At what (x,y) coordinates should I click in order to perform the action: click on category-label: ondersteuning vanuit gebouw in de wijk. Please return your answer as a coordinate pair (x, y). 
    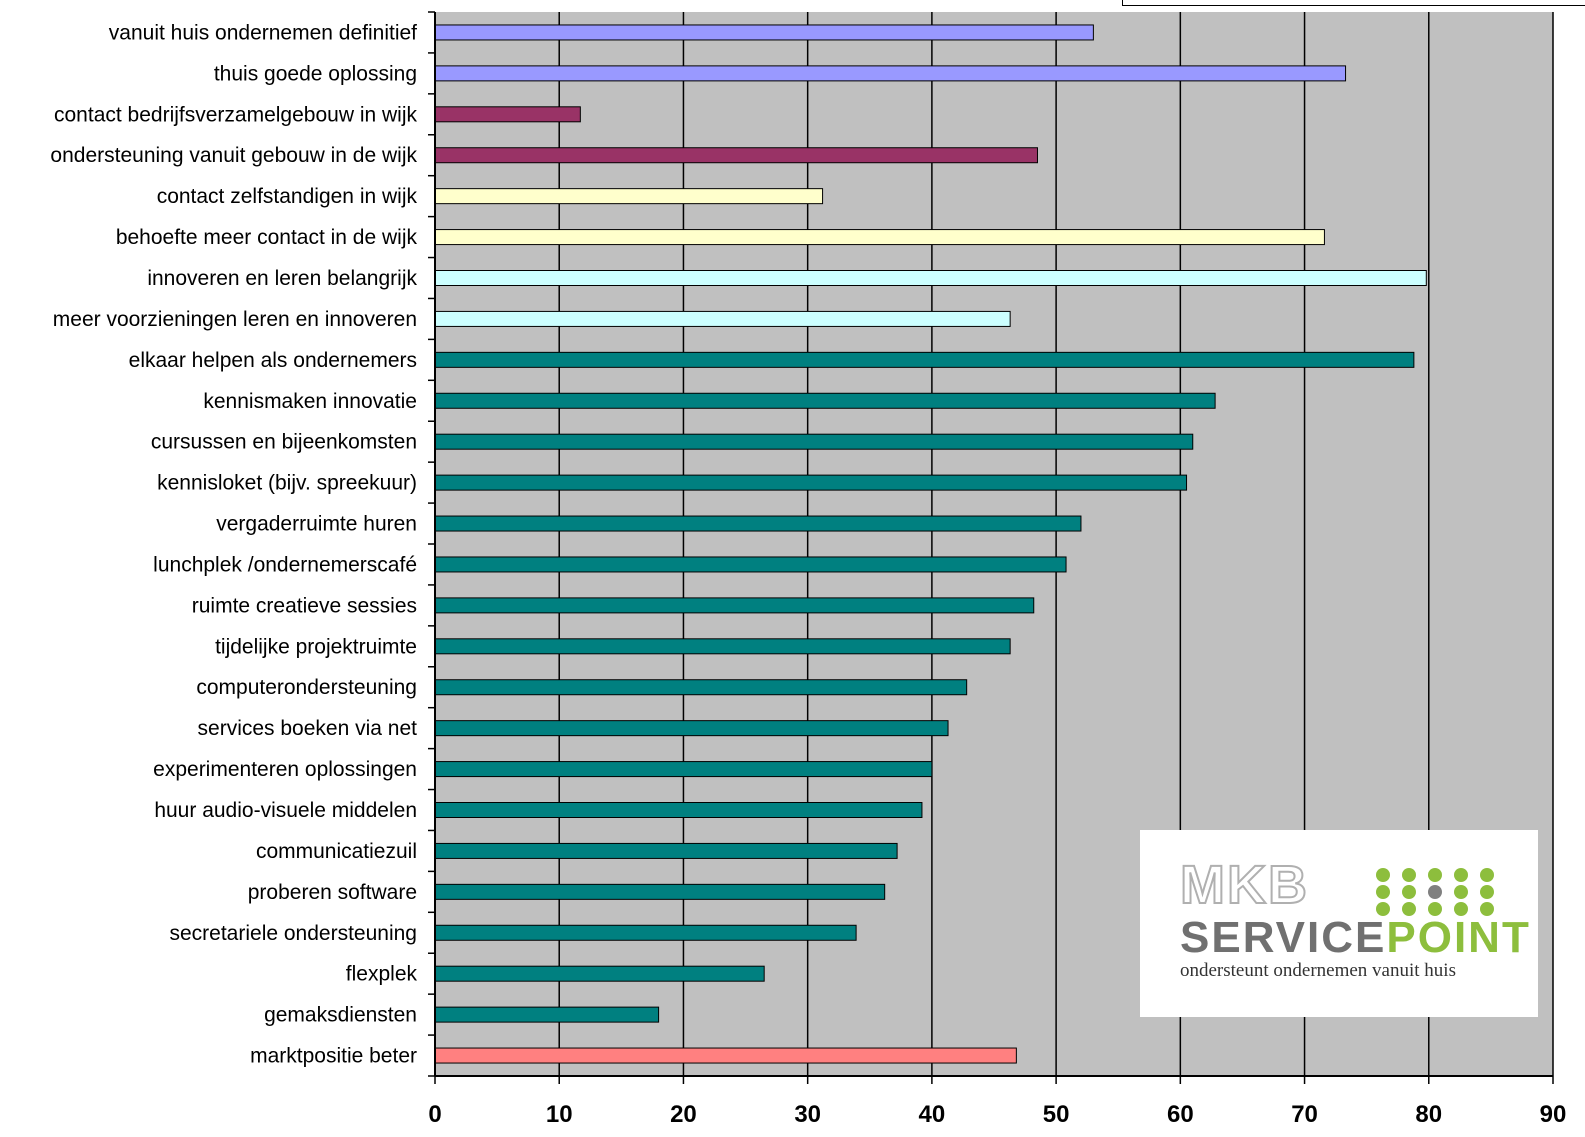
    Looking at the image, I should click on (233, 155).